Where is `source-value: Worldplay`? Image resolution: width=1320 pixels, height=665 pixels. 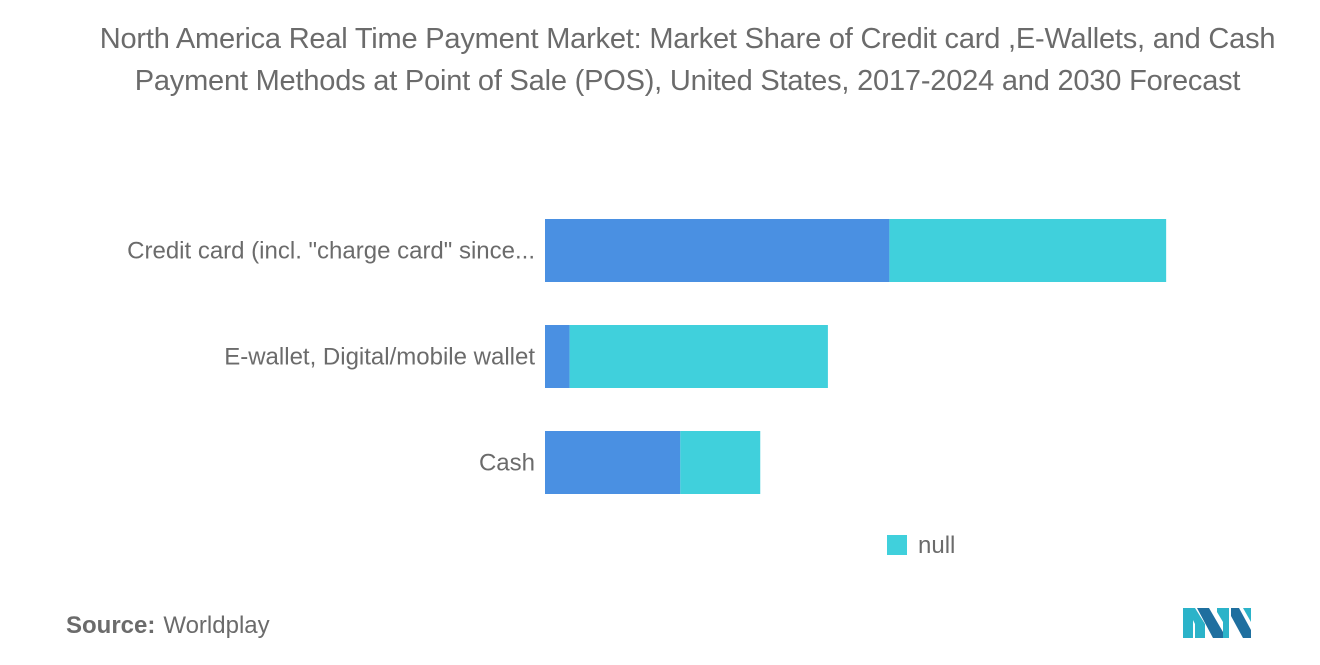
source-value: Worldplay is located at coordinates (216, 625).